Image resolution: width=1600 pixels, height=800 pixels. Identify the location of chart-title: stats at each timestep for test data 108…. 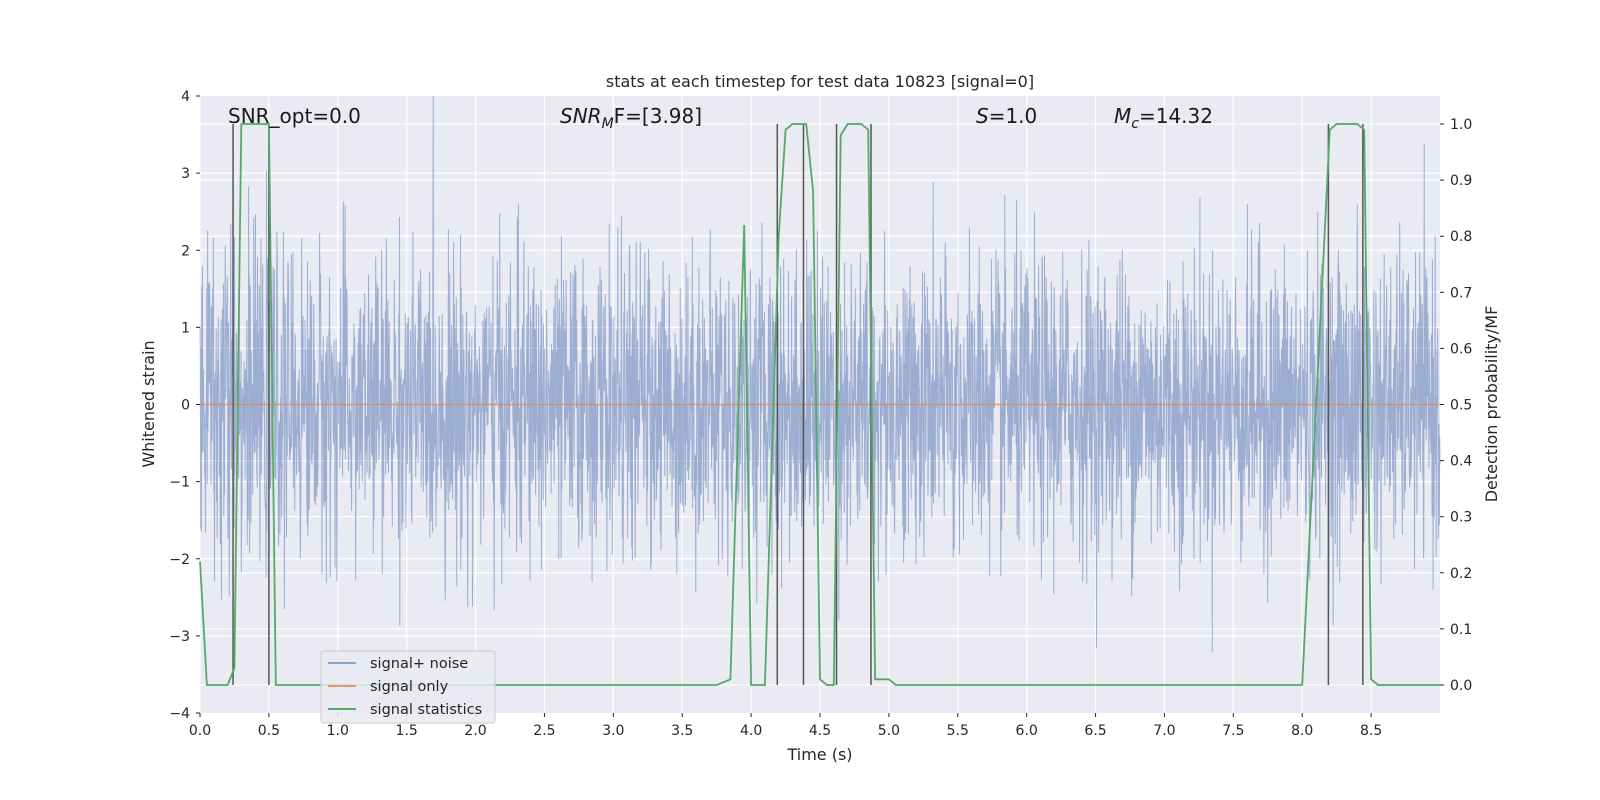
(820, 81).